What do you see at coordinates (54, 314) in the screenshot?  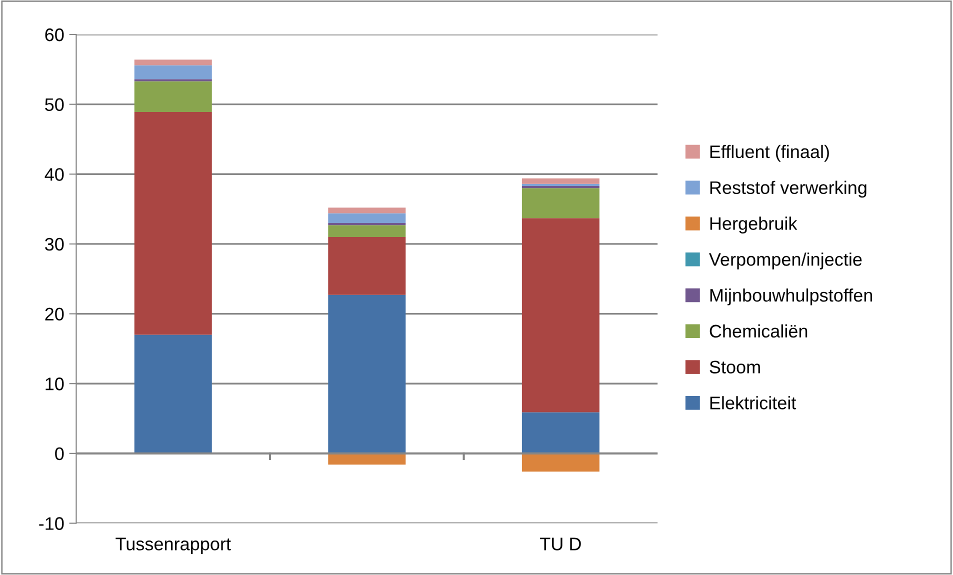 I see `y-tick-label: 20` at bounding box center [54, 314].